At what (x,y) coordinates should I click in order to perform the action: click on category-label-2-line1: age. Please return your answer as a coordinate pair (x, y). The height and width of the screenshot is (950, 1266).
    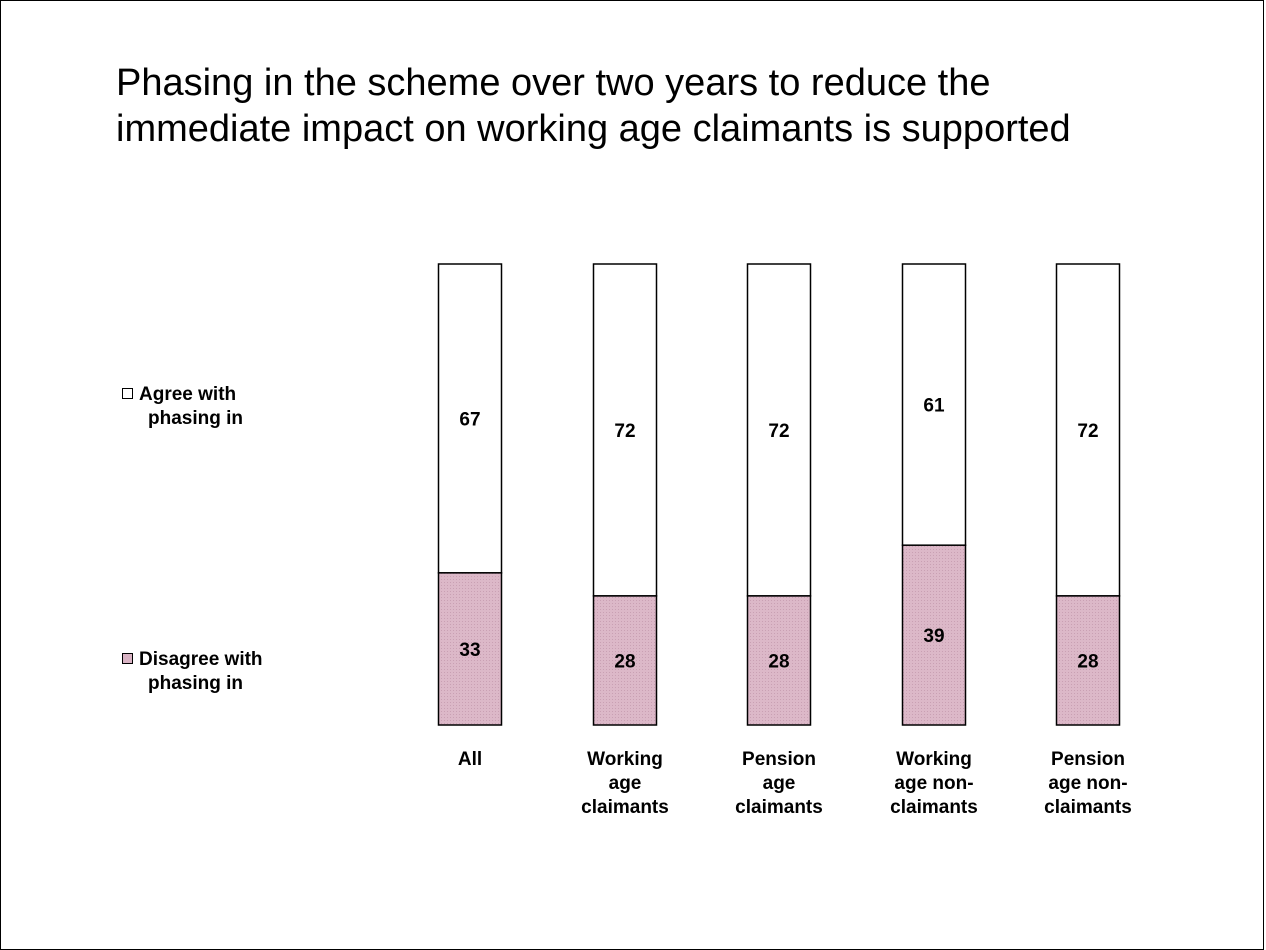
    Looking at the image, I should click on (779, 783).